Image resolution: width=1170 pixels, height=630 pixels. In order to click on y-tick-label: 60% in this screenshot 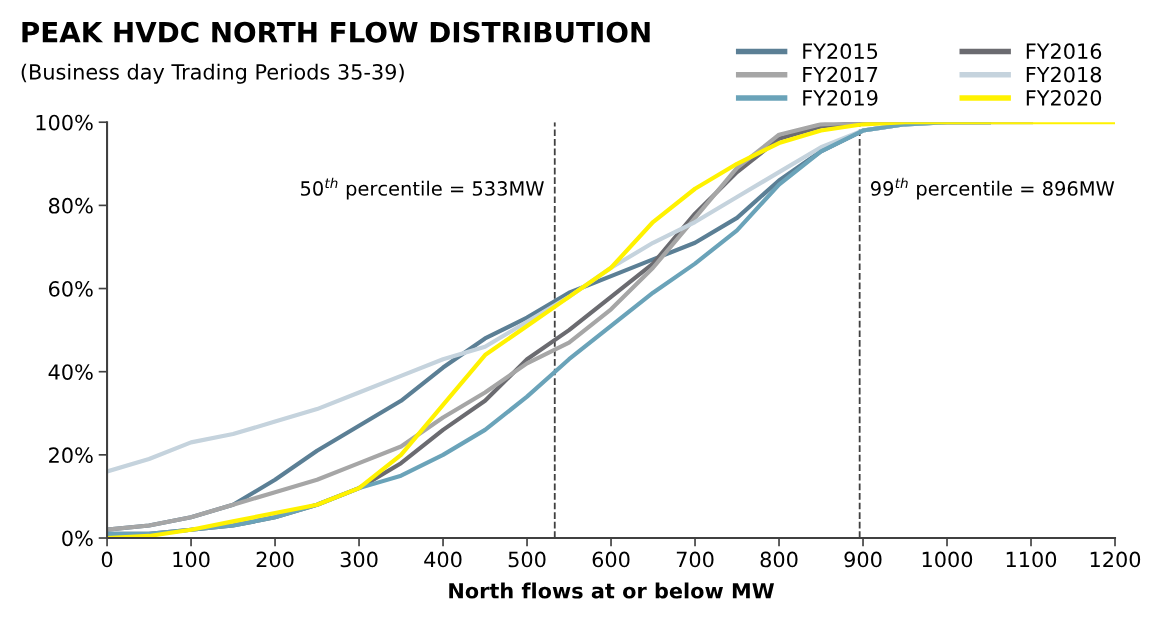, I will do `click(71, 288)`.